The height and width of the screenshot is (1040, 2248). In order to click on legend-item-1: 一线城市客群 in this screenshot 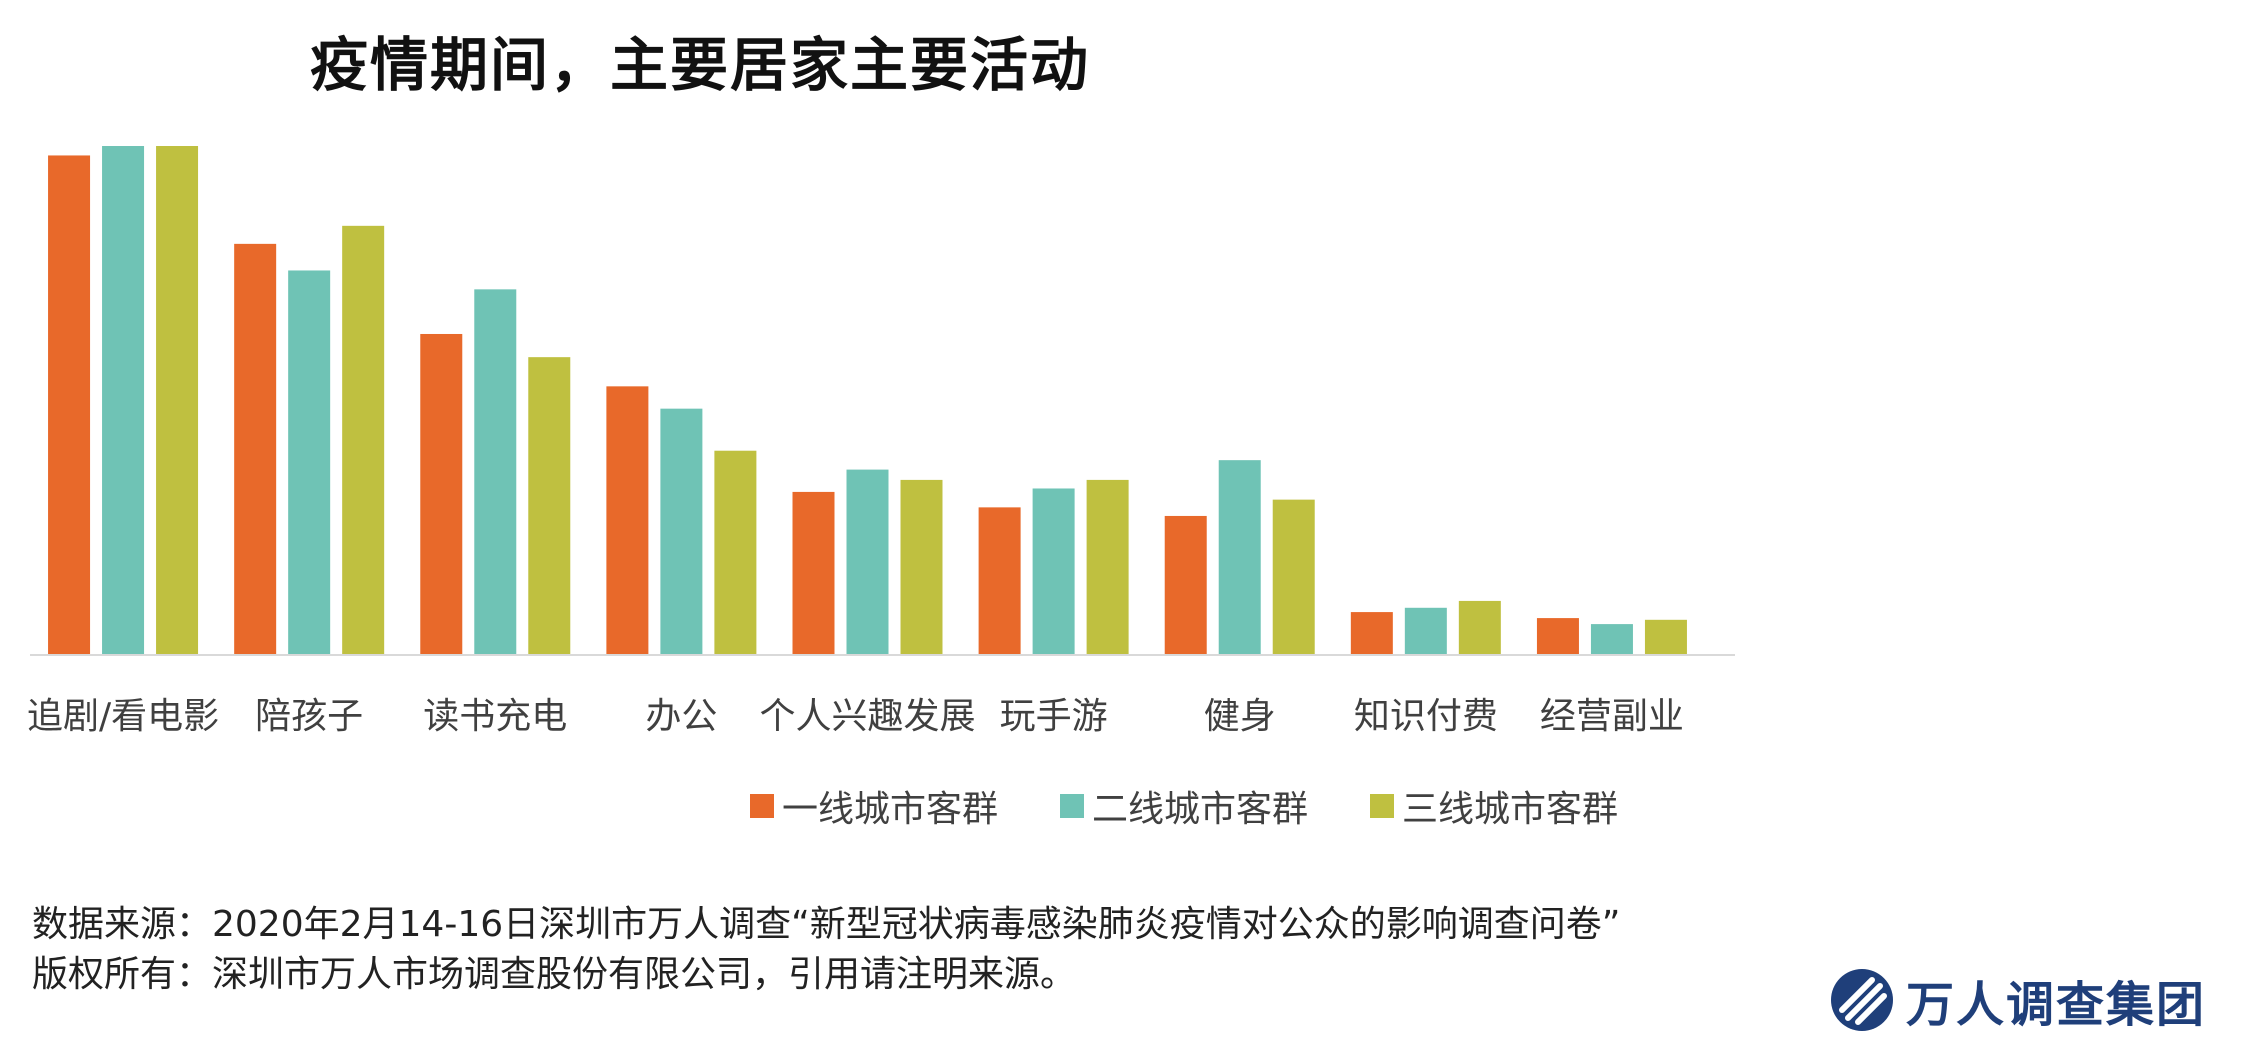, I will do `click(873, 806)`.